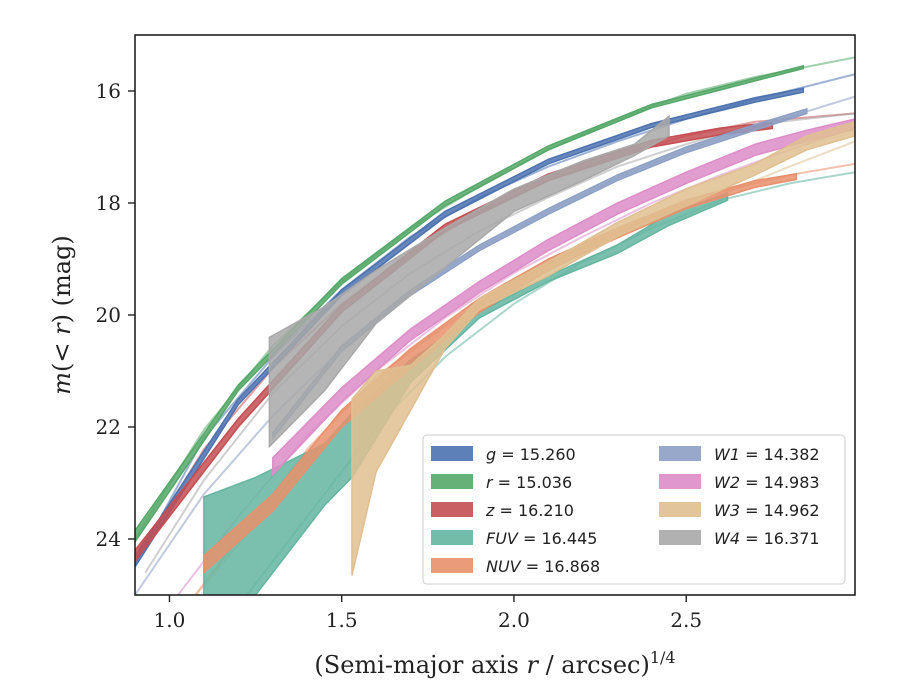 The height and width of the screenshot is (700, 900). What do you see at coordinates (543, 566) in the screenshot?
I see `legend-label-nuv: NUV = 16.868` at bounding box center [543, 566].